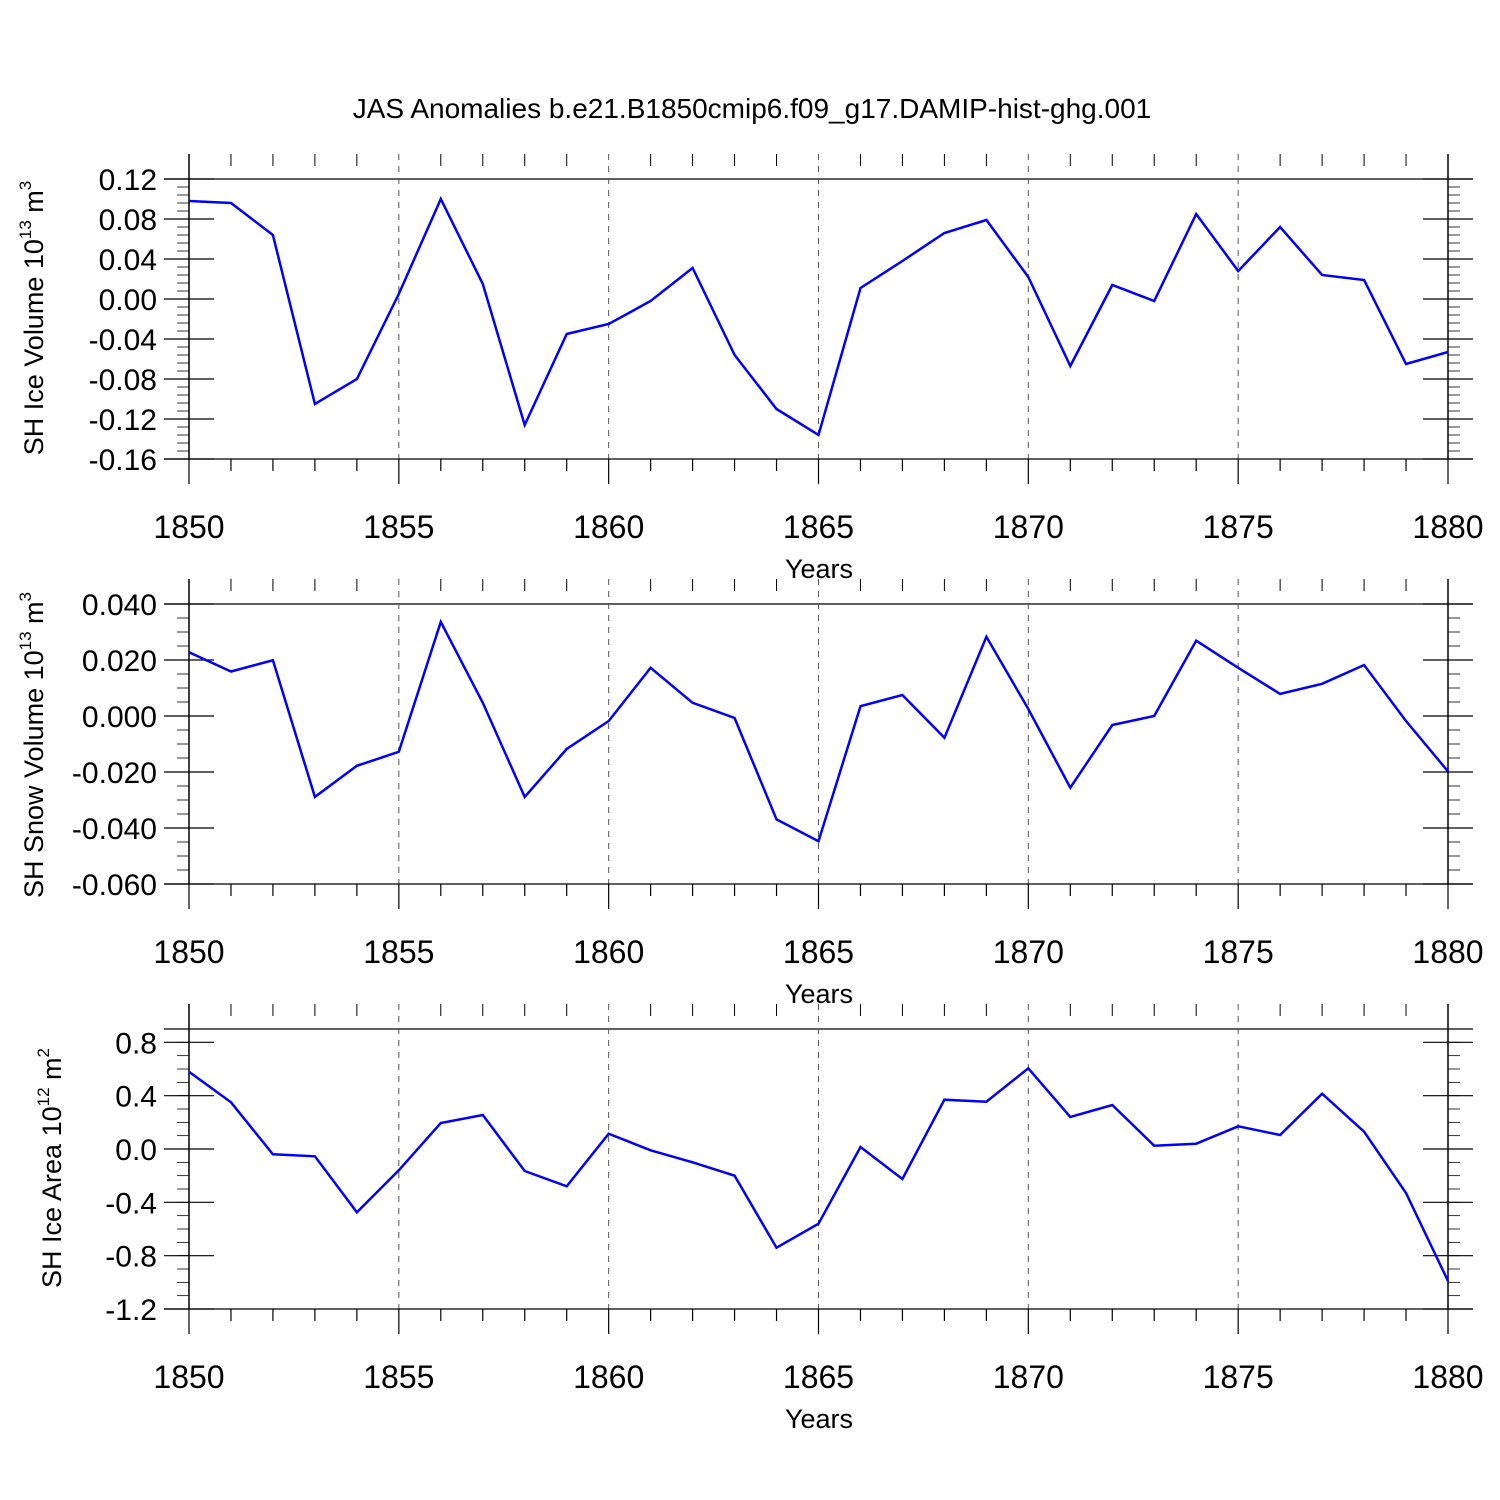  Describe the element at coordinates (114, 773) in the screenshot. I see `y-tick-label: -0.020` at that location.